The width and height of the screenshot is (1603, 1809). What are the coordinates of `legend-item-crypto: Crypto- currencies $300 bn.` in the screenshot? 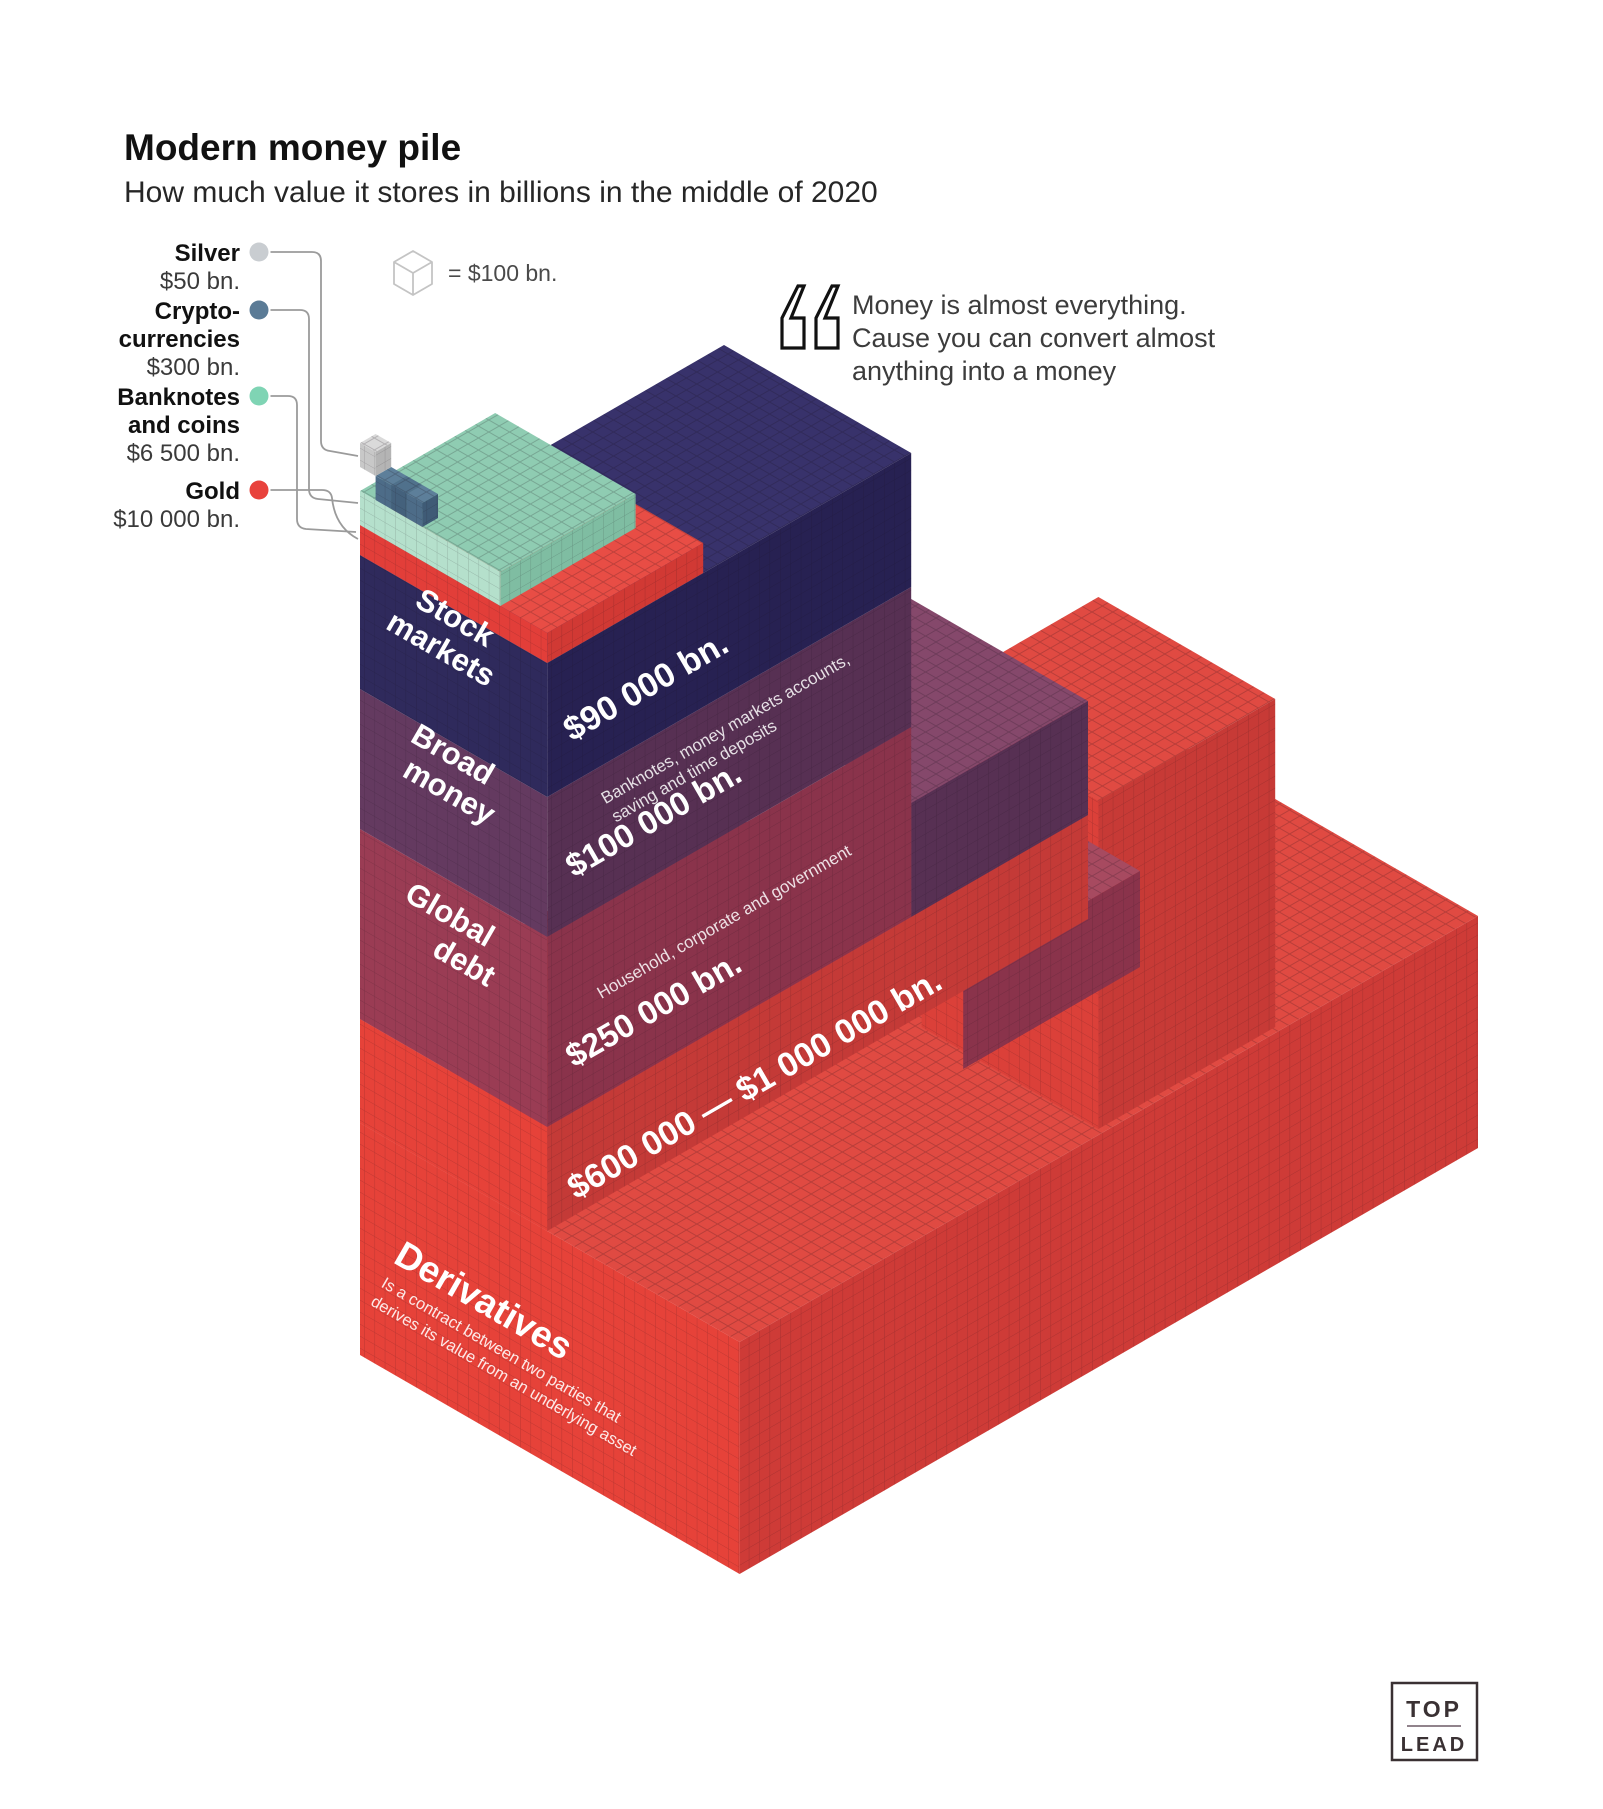 It's located at (194, 339).